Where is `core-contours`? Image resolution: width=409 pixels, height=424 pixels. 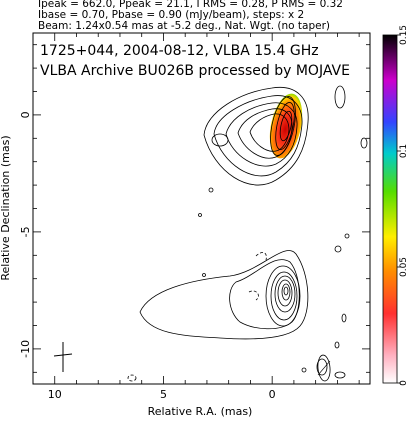
core-contours is located at coordinates (283, 151).